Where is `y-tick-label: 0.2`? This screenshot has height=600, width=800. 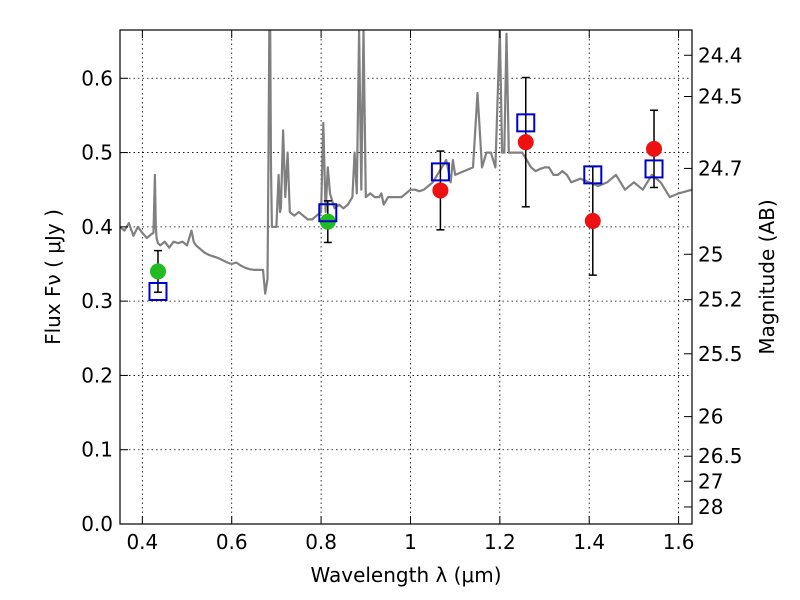 y-tick-label: 0.2 is located at coordinates (97, 375).